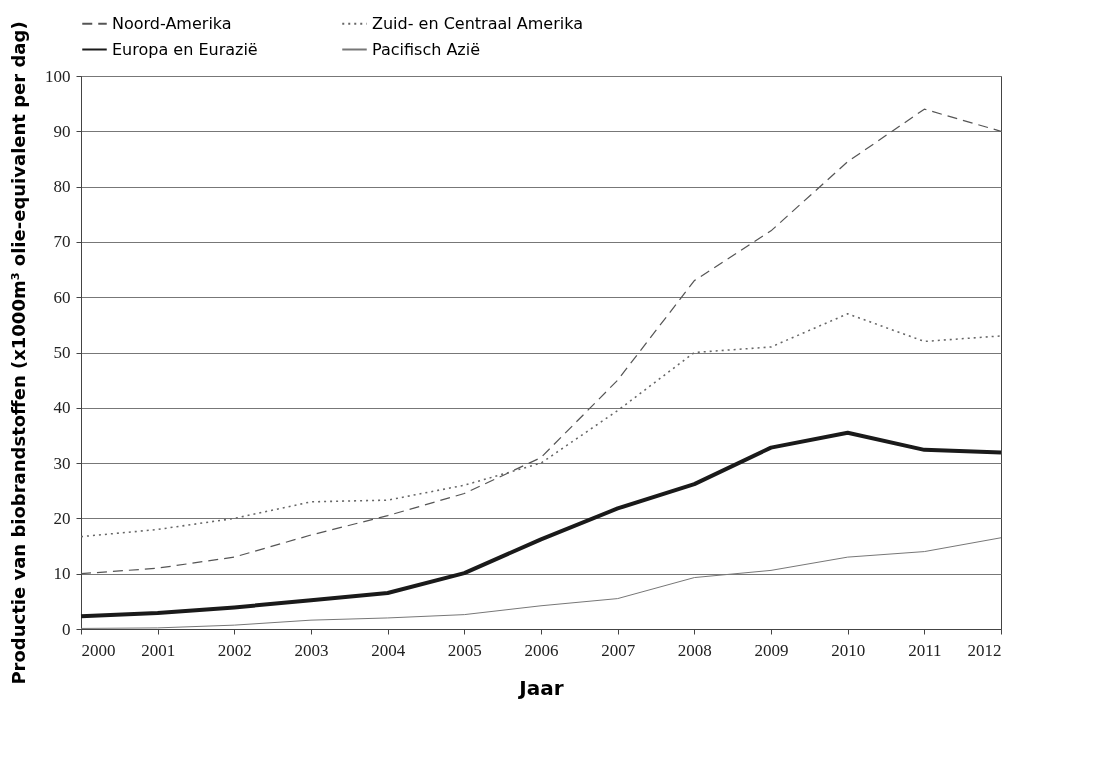  I want to click on y-tick-label: 40, so click(62, 408).